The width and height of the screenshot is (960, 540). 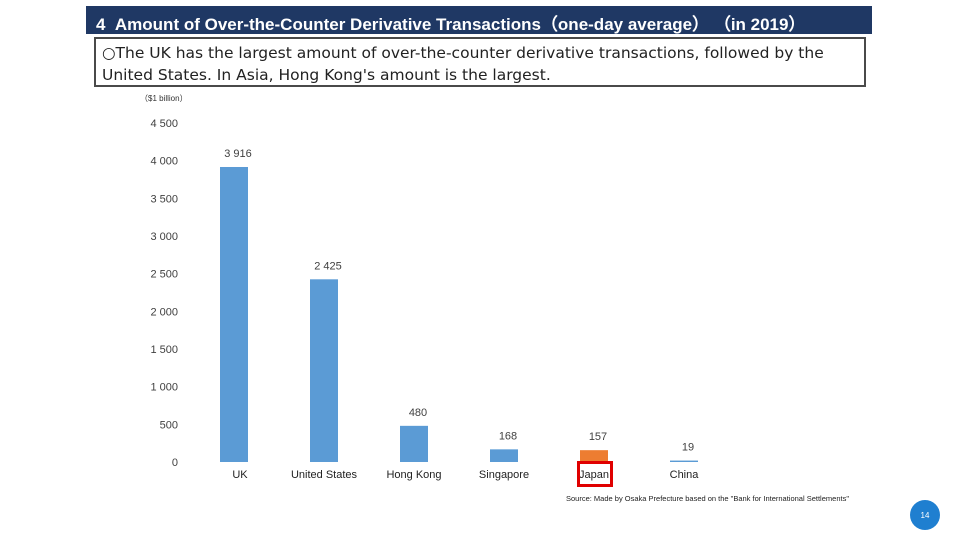 I want to click on bar-united-states, so click(x=324, y=370).